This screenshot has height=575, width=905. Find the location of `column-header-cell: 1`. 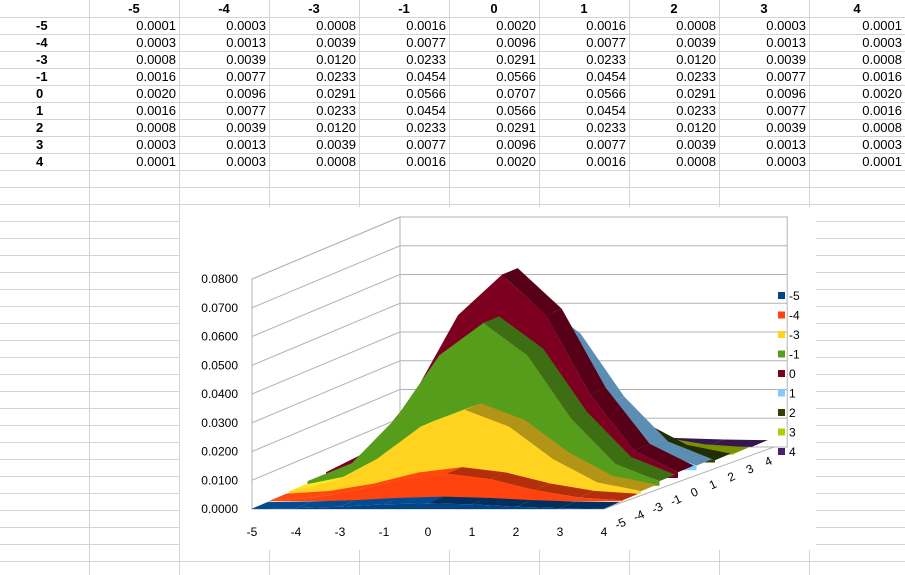

column-header-cell: 1 is located at coordinates (584, 8).